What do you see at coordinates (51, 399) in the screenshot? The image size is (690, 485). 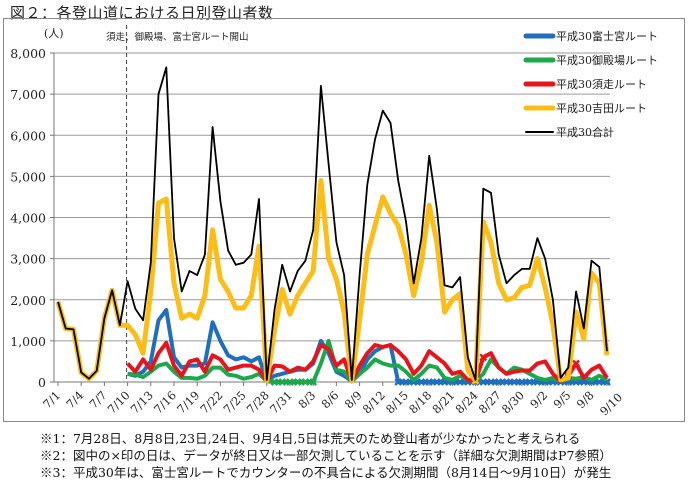 I see `x-tick-label: 7/1` at bounding box center [51, 399].